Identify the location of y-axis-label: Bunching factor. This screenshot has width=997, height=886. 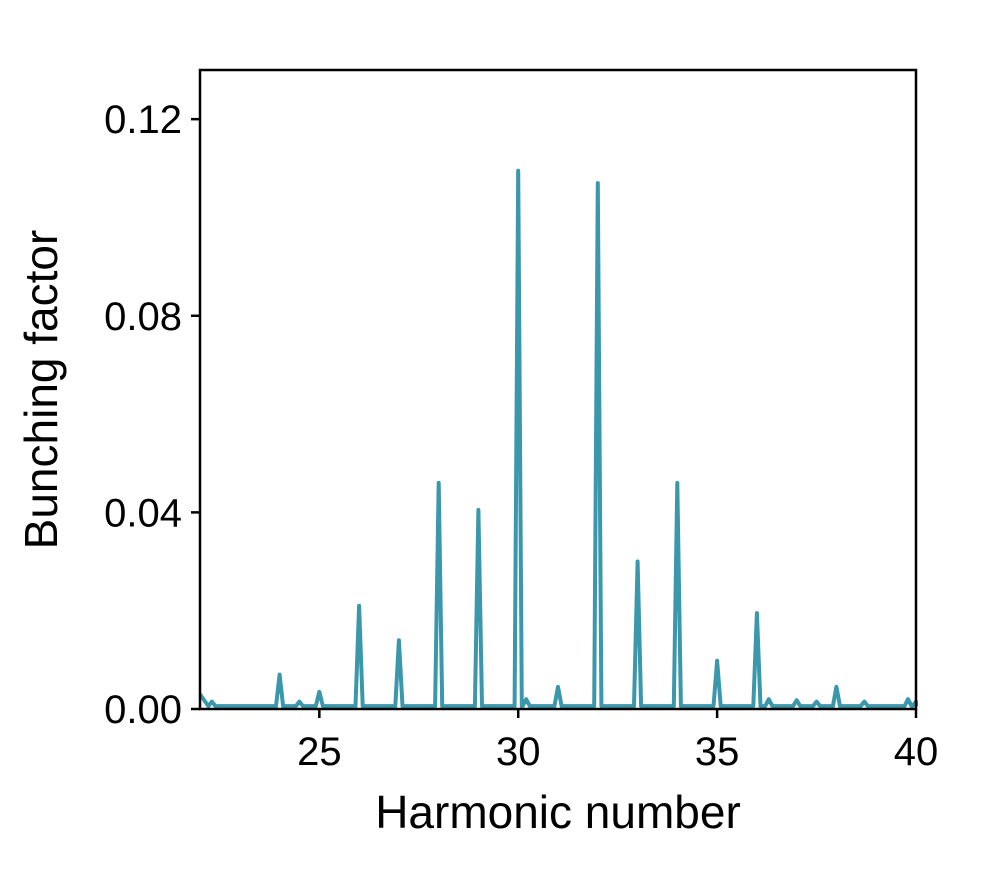
(41, 390).